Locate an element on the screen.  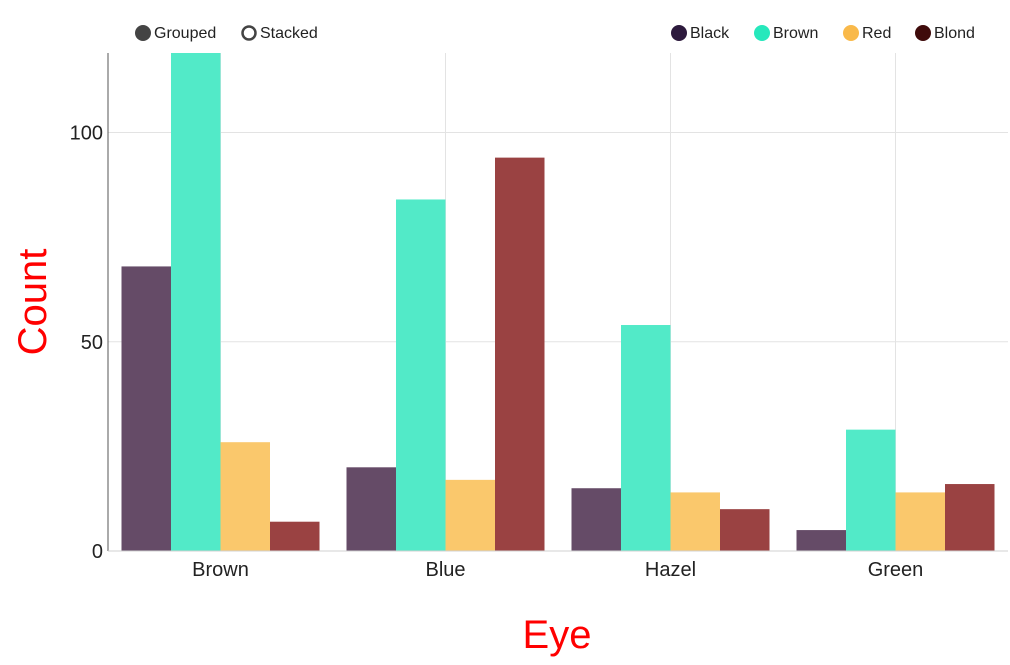
x-tick-label: Green is located at coordinates (896, 570).